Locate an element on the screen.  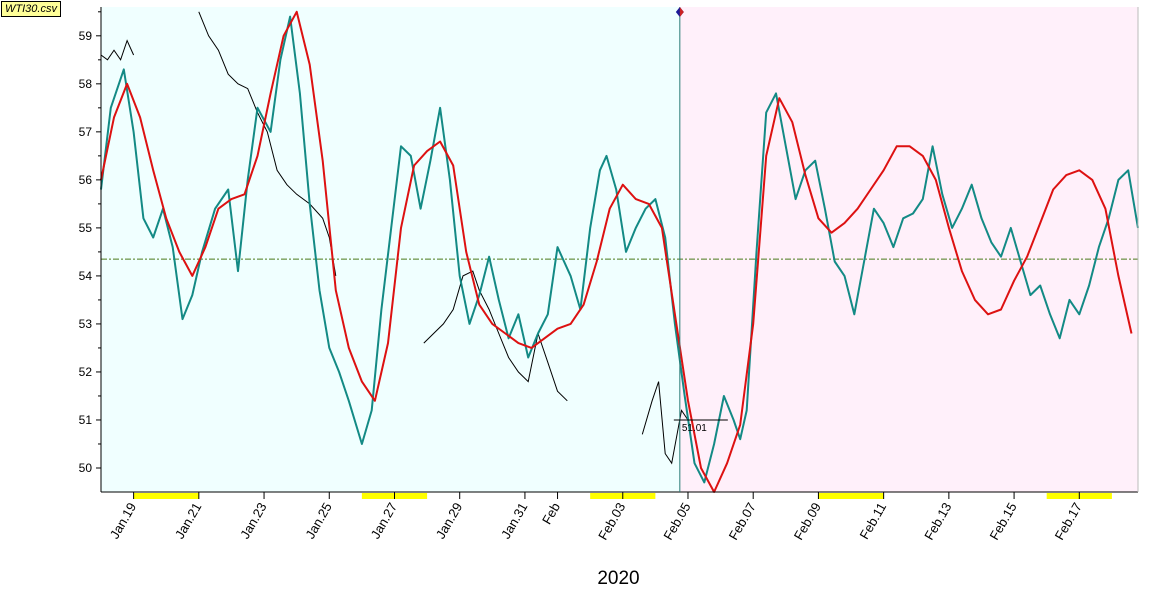
y-tick-label: 53 is located at coordinates (86, 324).